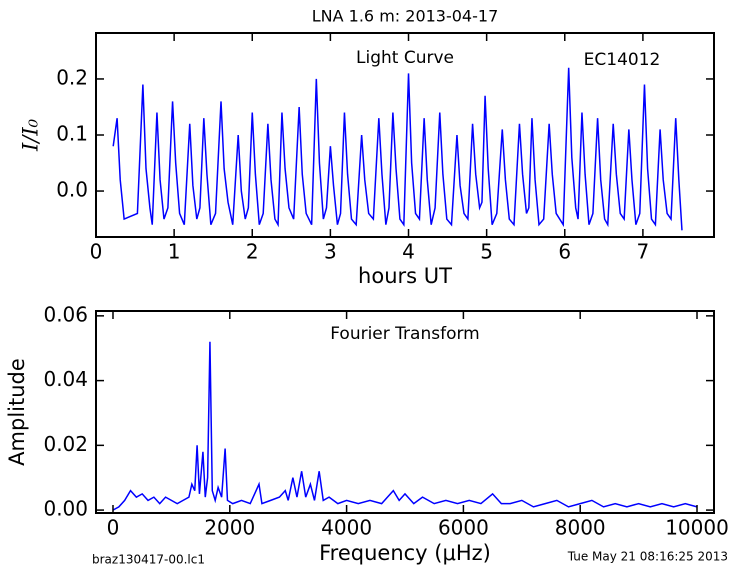 The image size is (742, 580). I want to click on x-tick-label: 2000, so click(229, 528).